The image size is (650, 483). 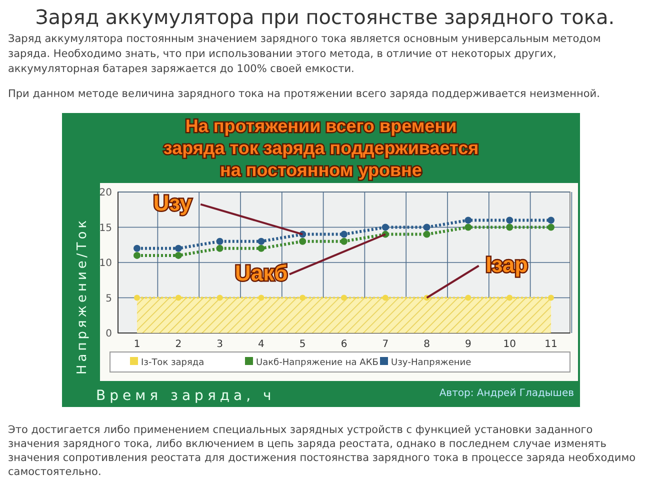 What do you see at coordinates (506, 393) in the screenshot?
I see `text: Автор: Андрей Гладышев` at bounding box center [506, 393].